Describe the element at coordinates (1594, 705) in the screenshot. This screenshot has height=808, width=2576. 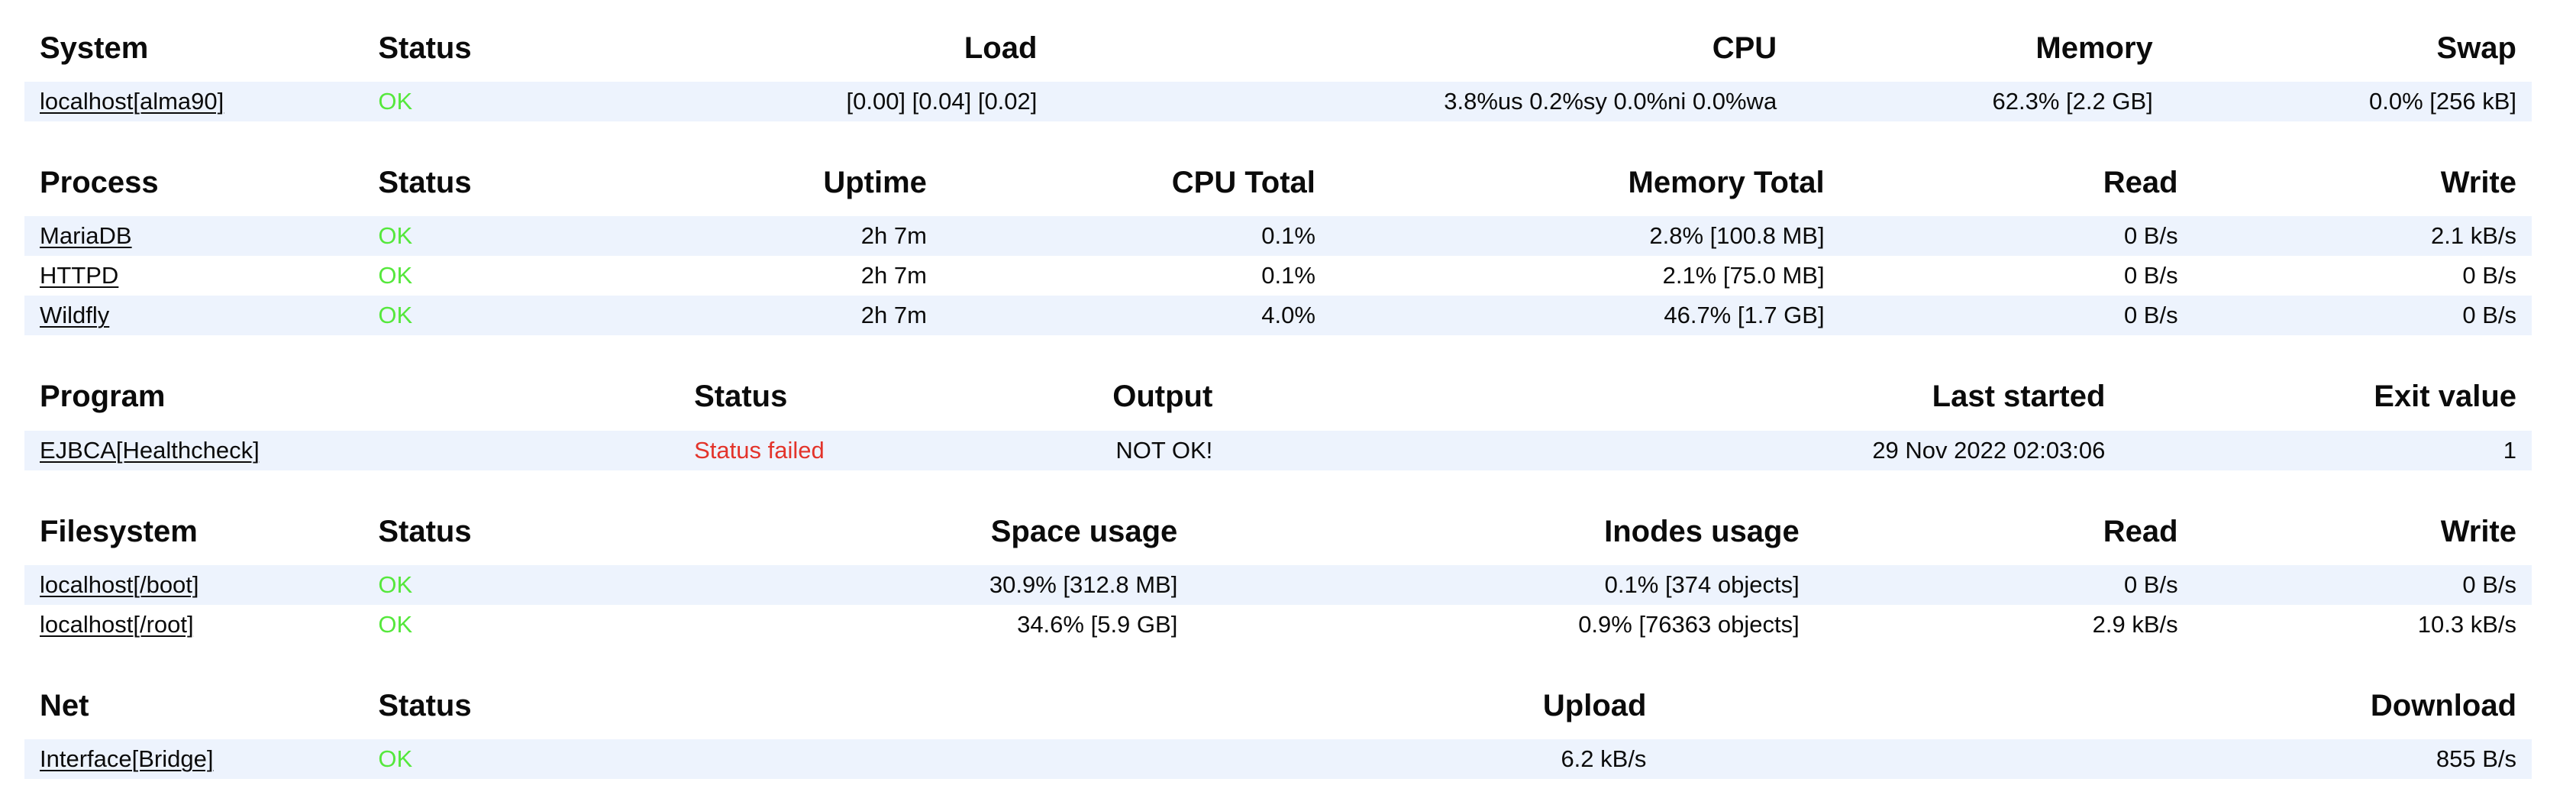
I see `net-col-upload: Upload` at that location.